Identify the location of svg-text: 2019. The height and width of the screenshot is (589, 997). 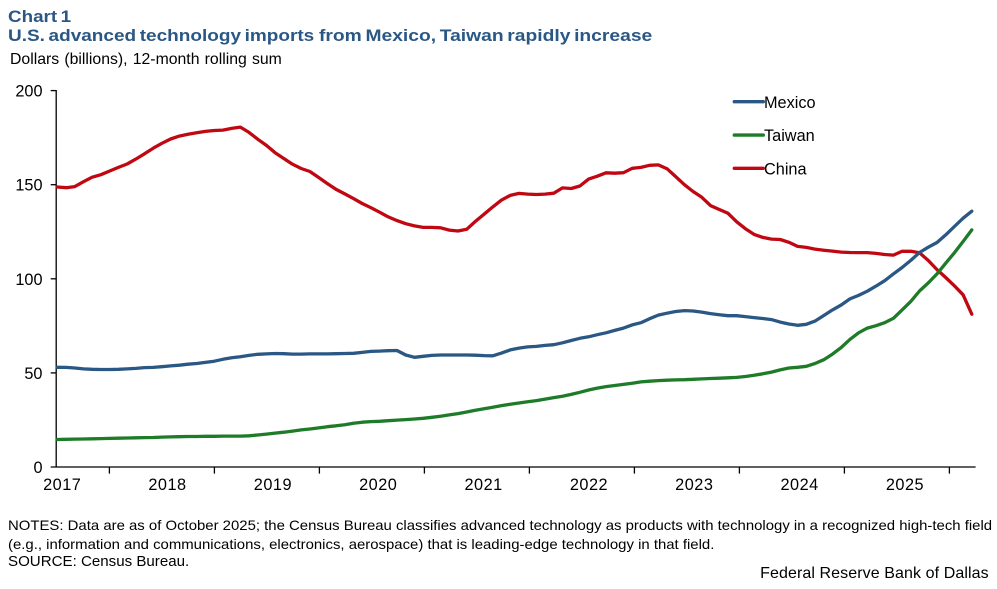
(273, 485).